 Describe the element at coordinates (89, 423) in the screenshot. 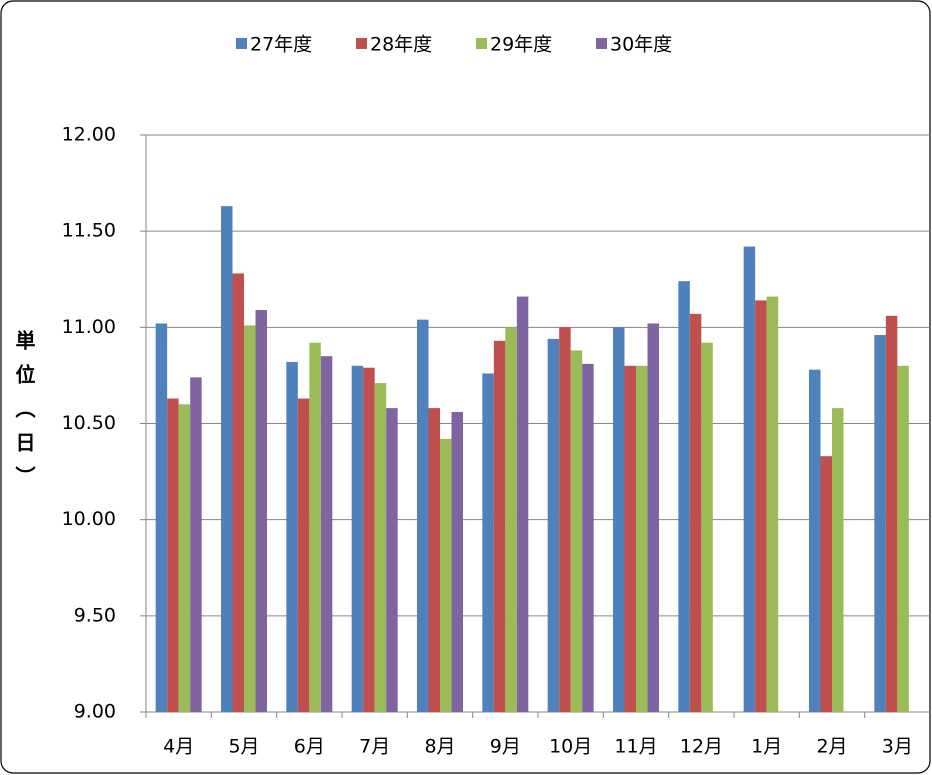

I see `y-tick-label: 10.50` at that location.